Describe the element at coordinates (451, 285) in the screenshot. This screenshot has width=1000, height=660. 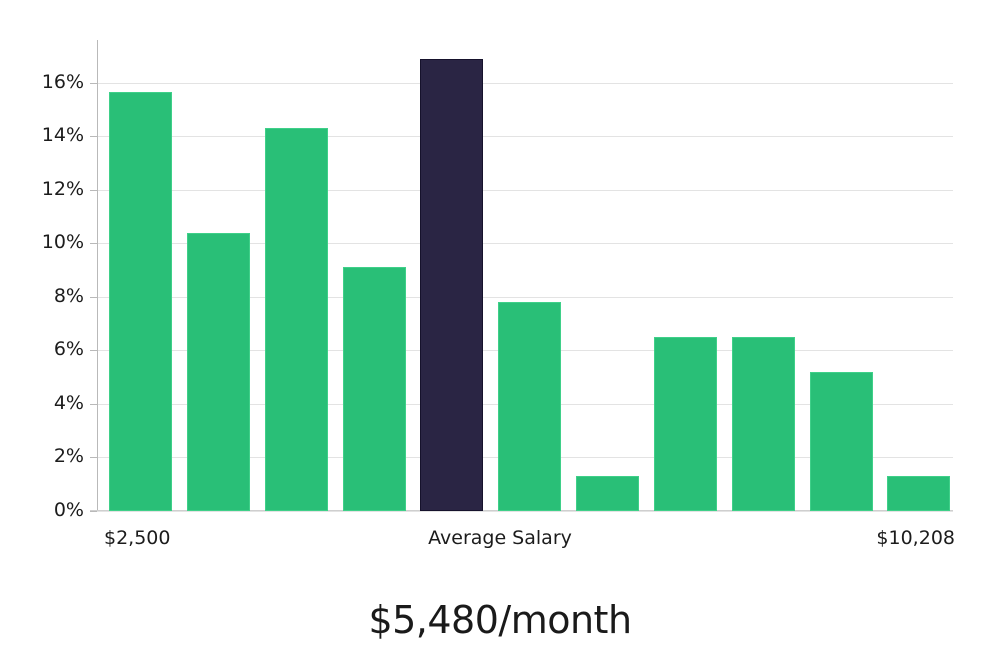
I see `bar-highlighted` at that location.